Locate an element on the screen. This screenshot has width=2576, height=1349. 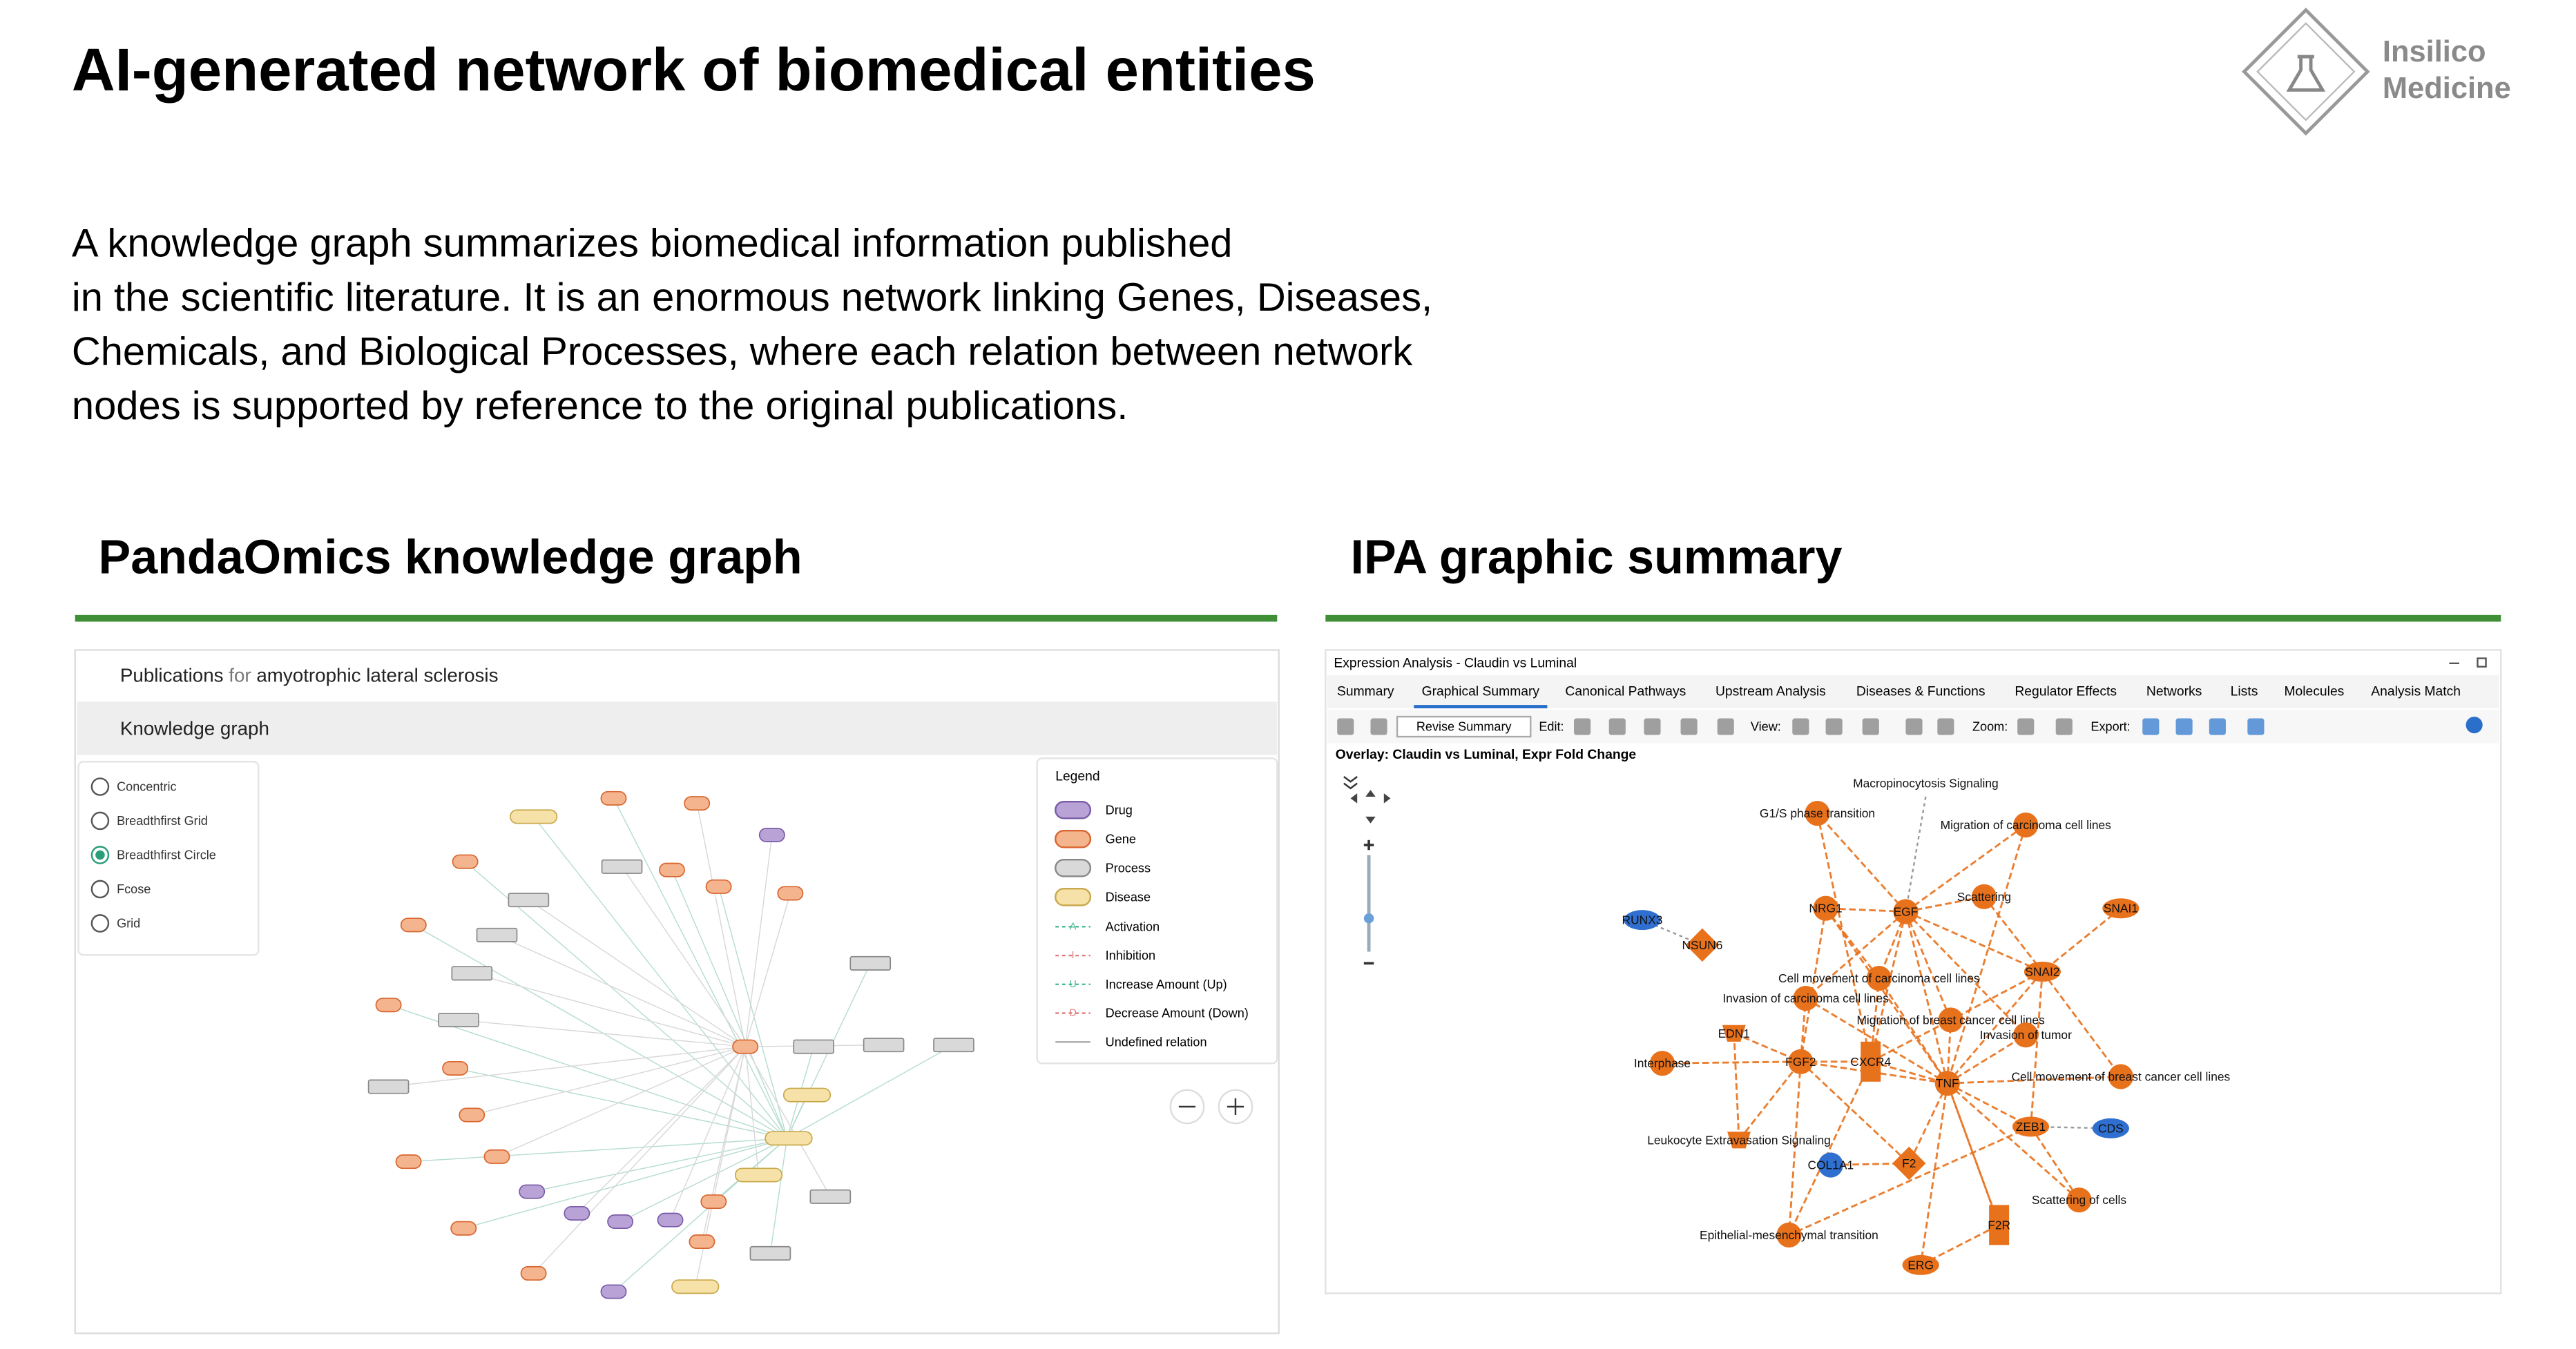
tab: Analysis Match is located at coordinates (2416, 691).